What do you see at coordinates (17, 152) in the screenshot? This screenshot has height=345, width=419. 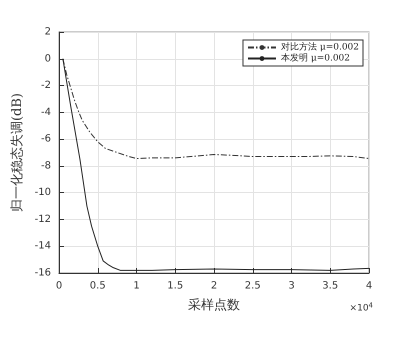 I see `y-axis-title: 归一化稳态失调(dB)` at bounding box center [17, 152].